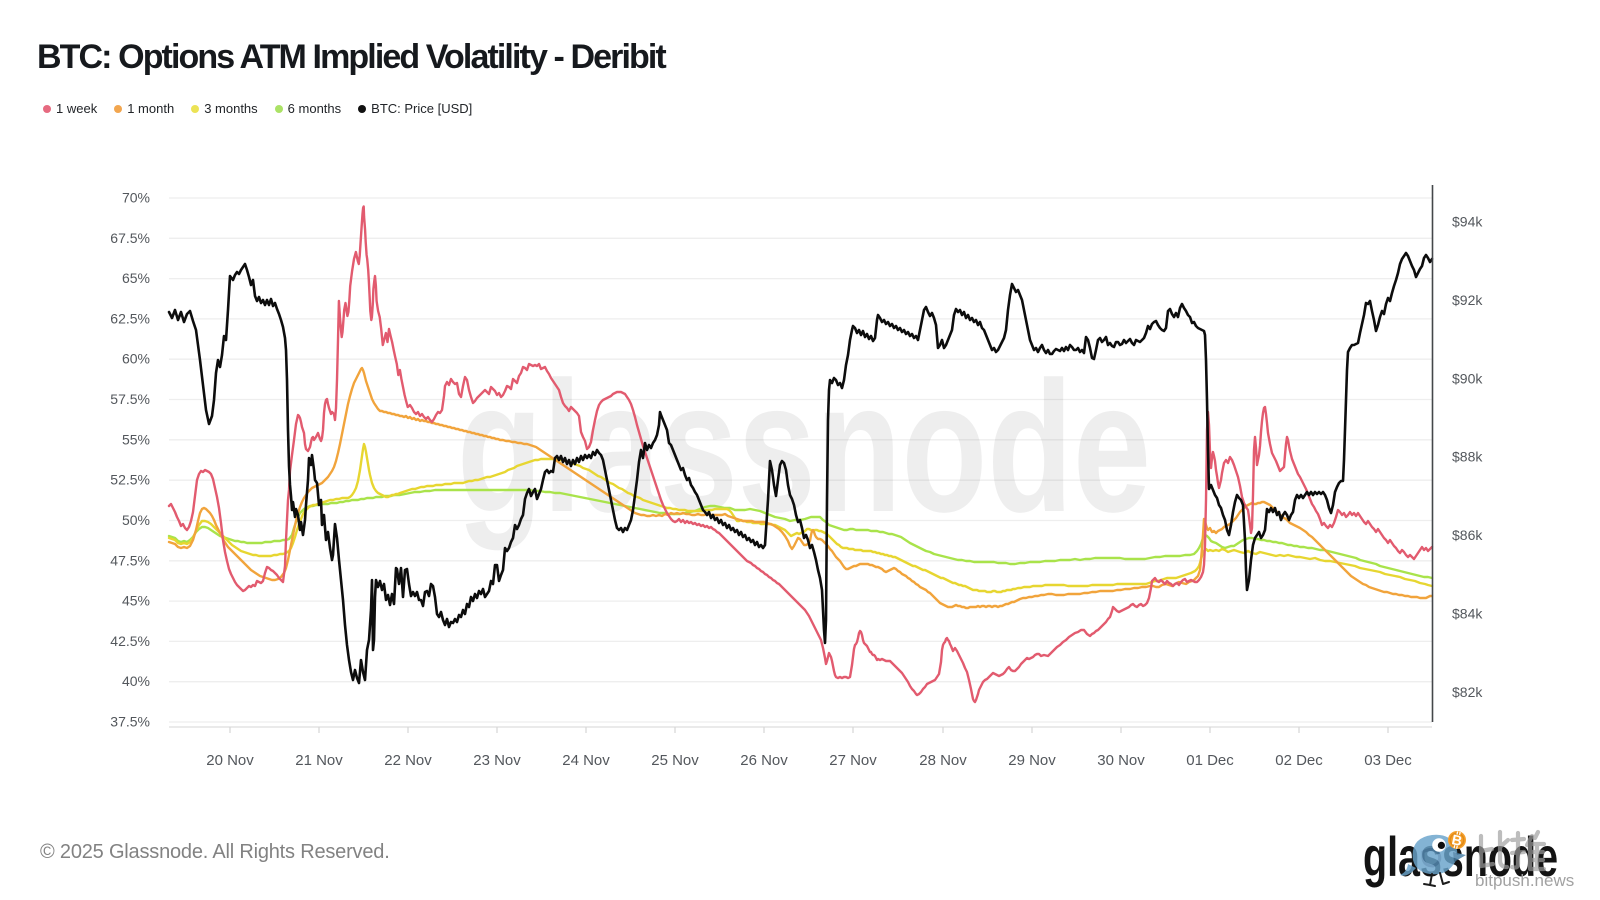  What do you see at coordinates (130, 238) in the screenshot?
I see `svg-text: 67.5%` at bounding box center [130, 238].